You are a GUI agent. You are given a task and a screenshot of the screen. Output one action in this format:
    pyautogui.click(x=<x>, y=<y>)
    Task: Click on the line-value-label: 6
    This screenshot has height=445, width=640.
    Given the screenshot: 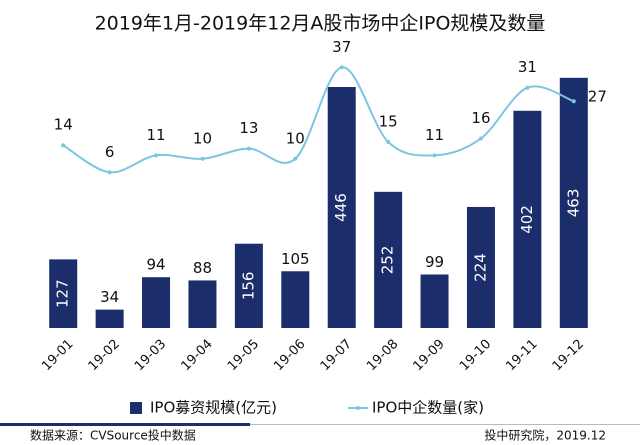 What is the action you would take?
    pyautogui.click(x=110, y=152)
    